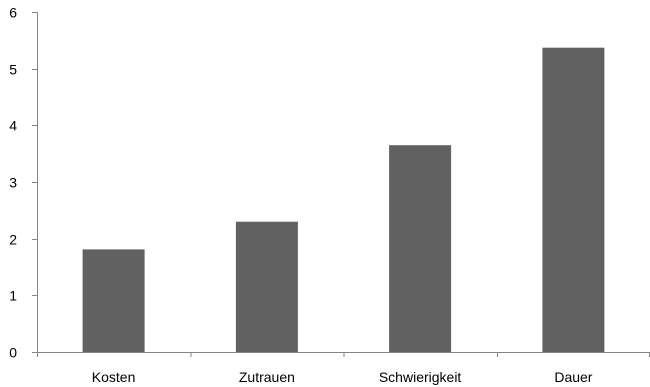 This screenshot has height=387, width=650. What do you see at coordinates (13, 353) in the screenshot?
I see `y-tick-label: 0` at bounding box center [13, 353].